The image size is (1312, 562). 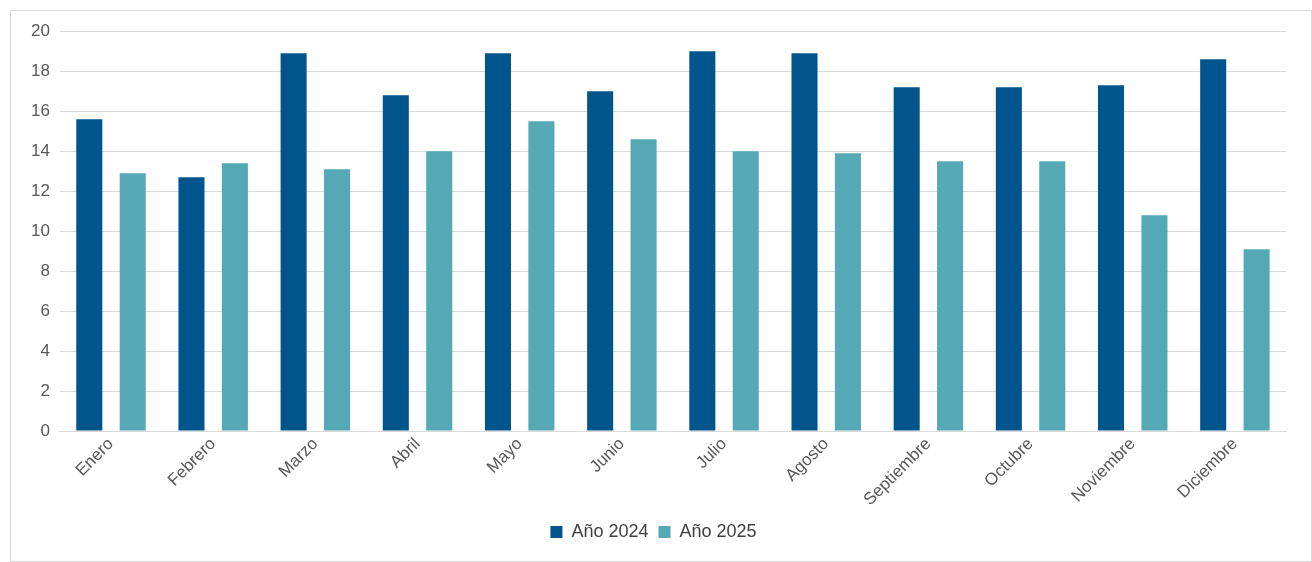 What do you see at coordinates (40, 30) in the screenshot?
I see `y-tick-label: 20` at bounding box center [40, 30].